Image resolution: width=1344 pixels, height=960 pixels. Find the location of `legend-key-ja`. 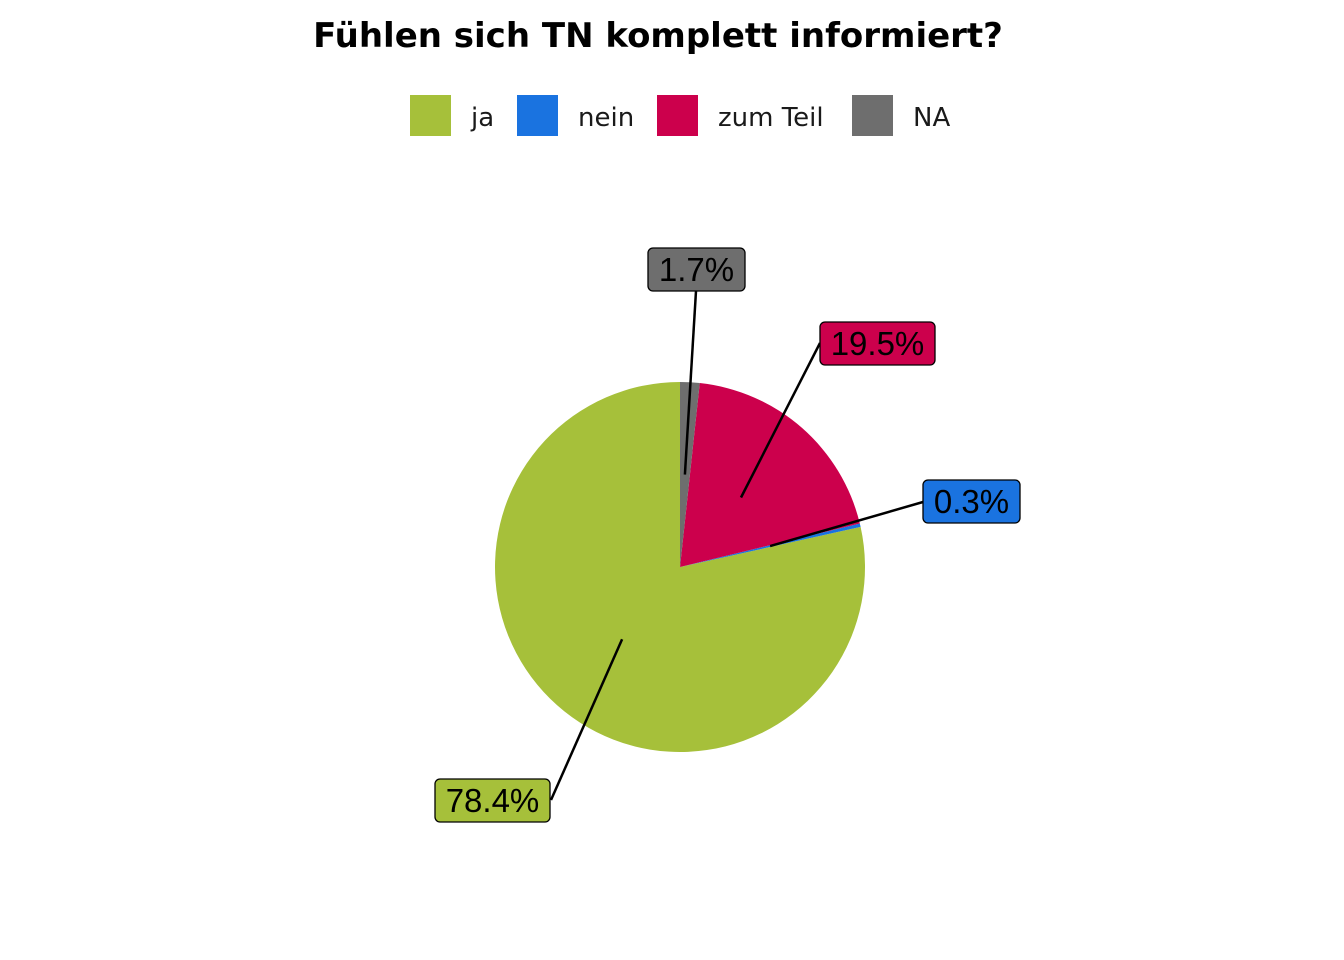

legend-key-ja is located at coordinates (430, 115).